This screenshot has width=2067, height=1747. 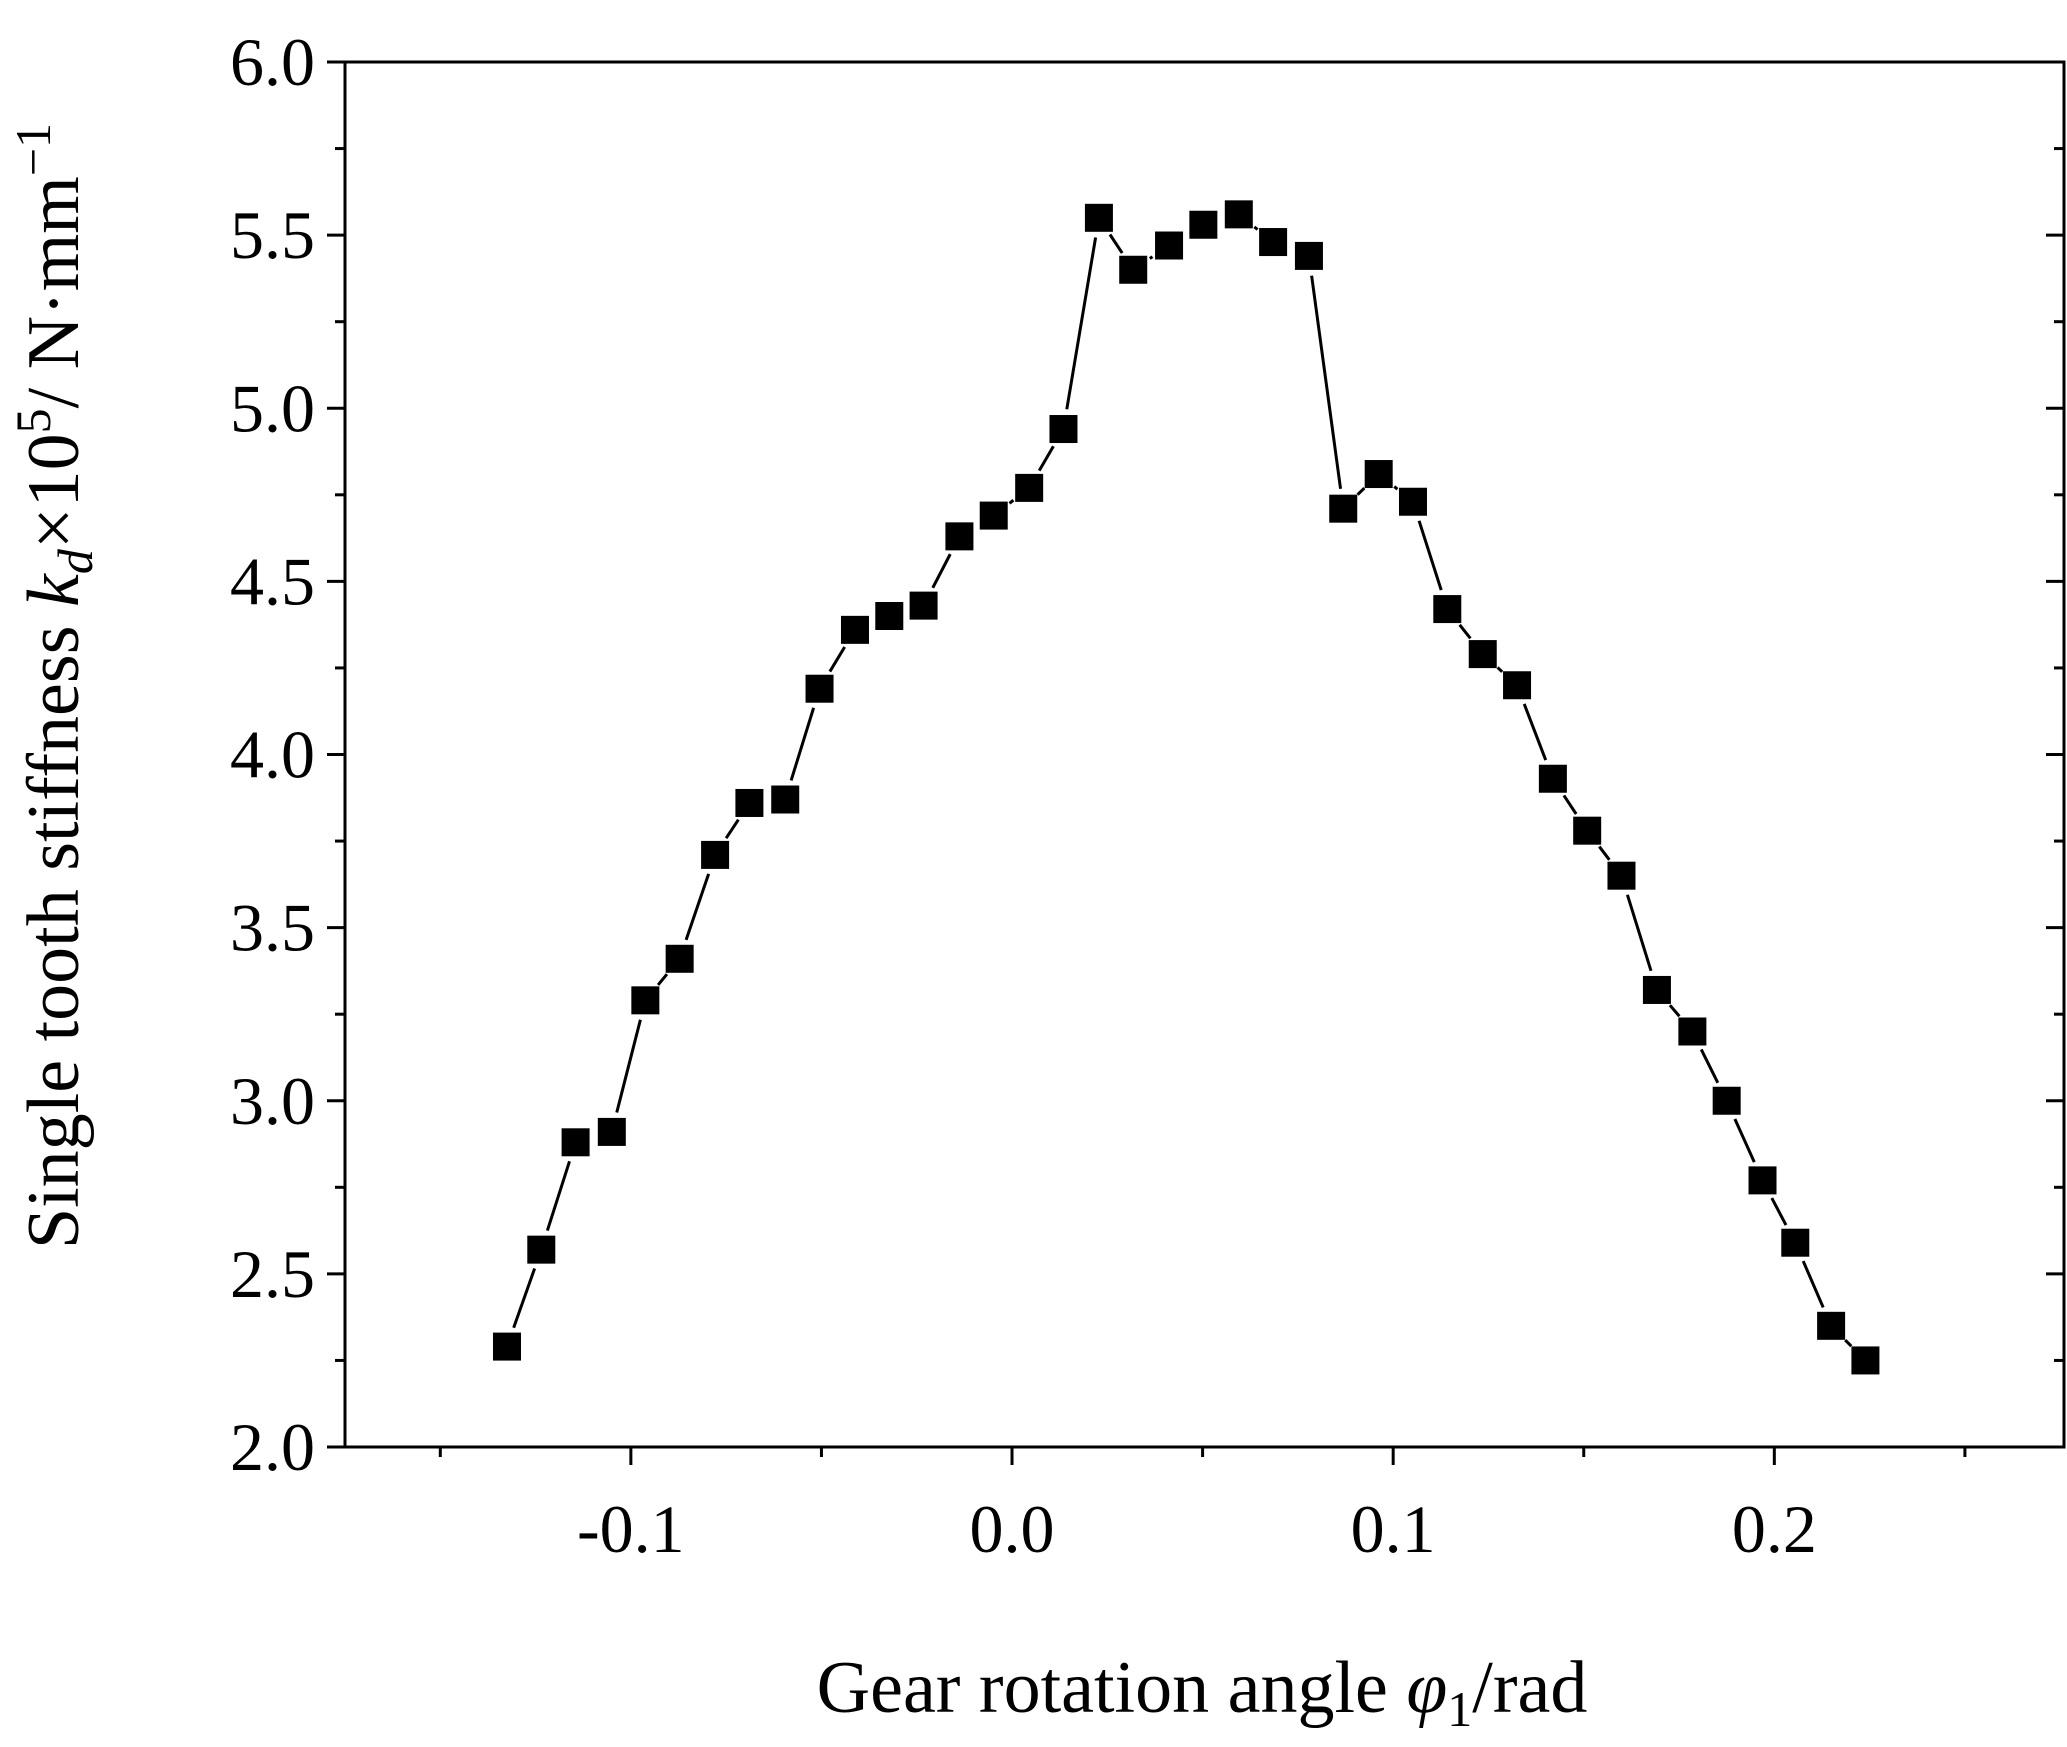 I want to click on x-axis-label: Gear rotation angle φ1/rad, so click(x=1202, y=1692).